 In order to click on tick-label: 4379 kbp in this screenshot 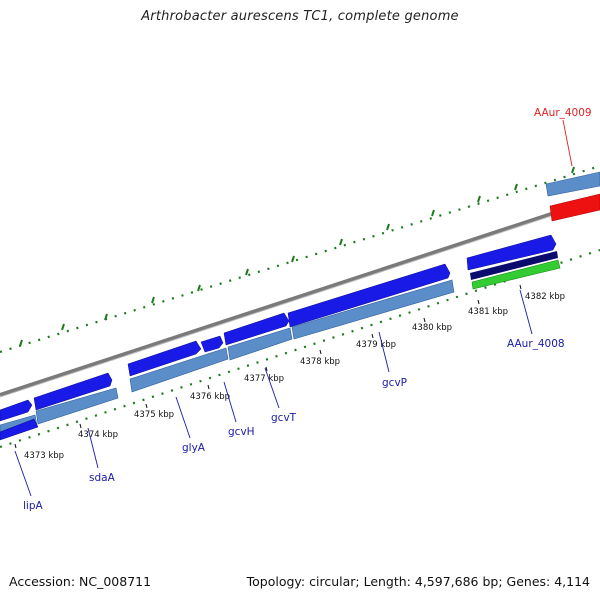, I will do `click(376, 345)`.